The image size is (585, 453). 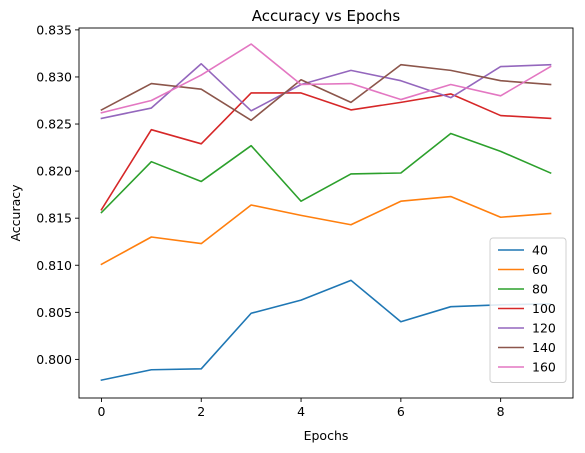 What do you see at coordinates (544, 328) in the screenshot?
I see `legend-label-120: 120` at bounding box center [544, 328].